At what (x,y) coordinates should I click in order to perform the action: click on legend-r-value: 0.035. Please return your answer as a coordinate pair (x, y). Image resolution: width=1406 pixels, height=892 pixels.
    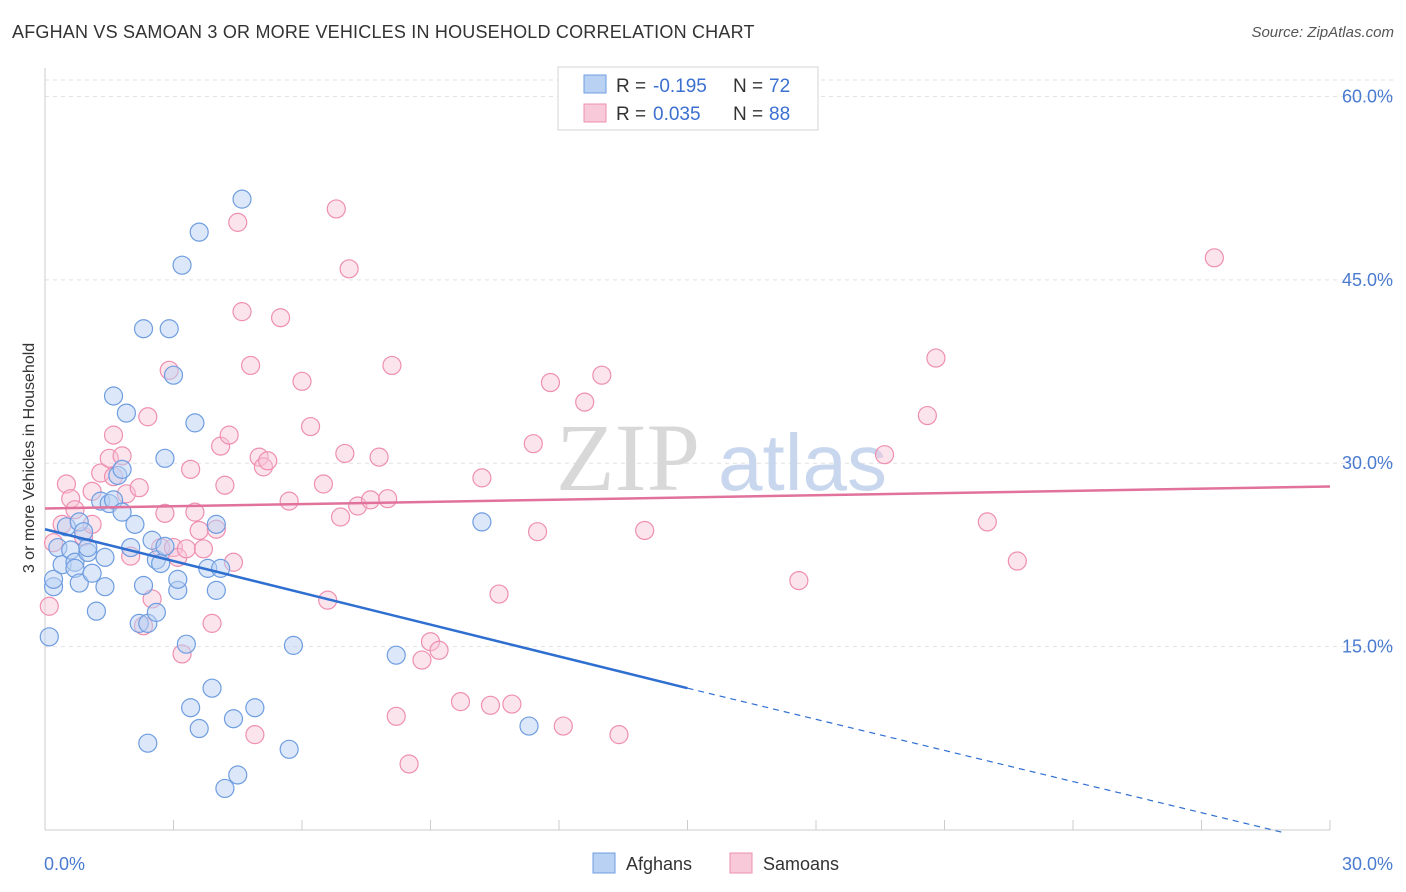
    Looking at the image, I should click on (677, 114).